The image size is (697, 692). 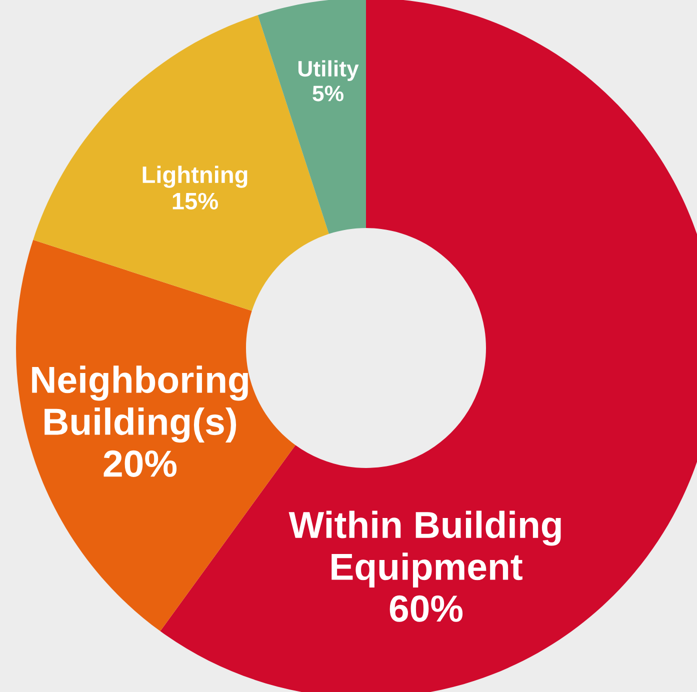 I want to click on slice-label: Lightning, so click(x=195, y=177).